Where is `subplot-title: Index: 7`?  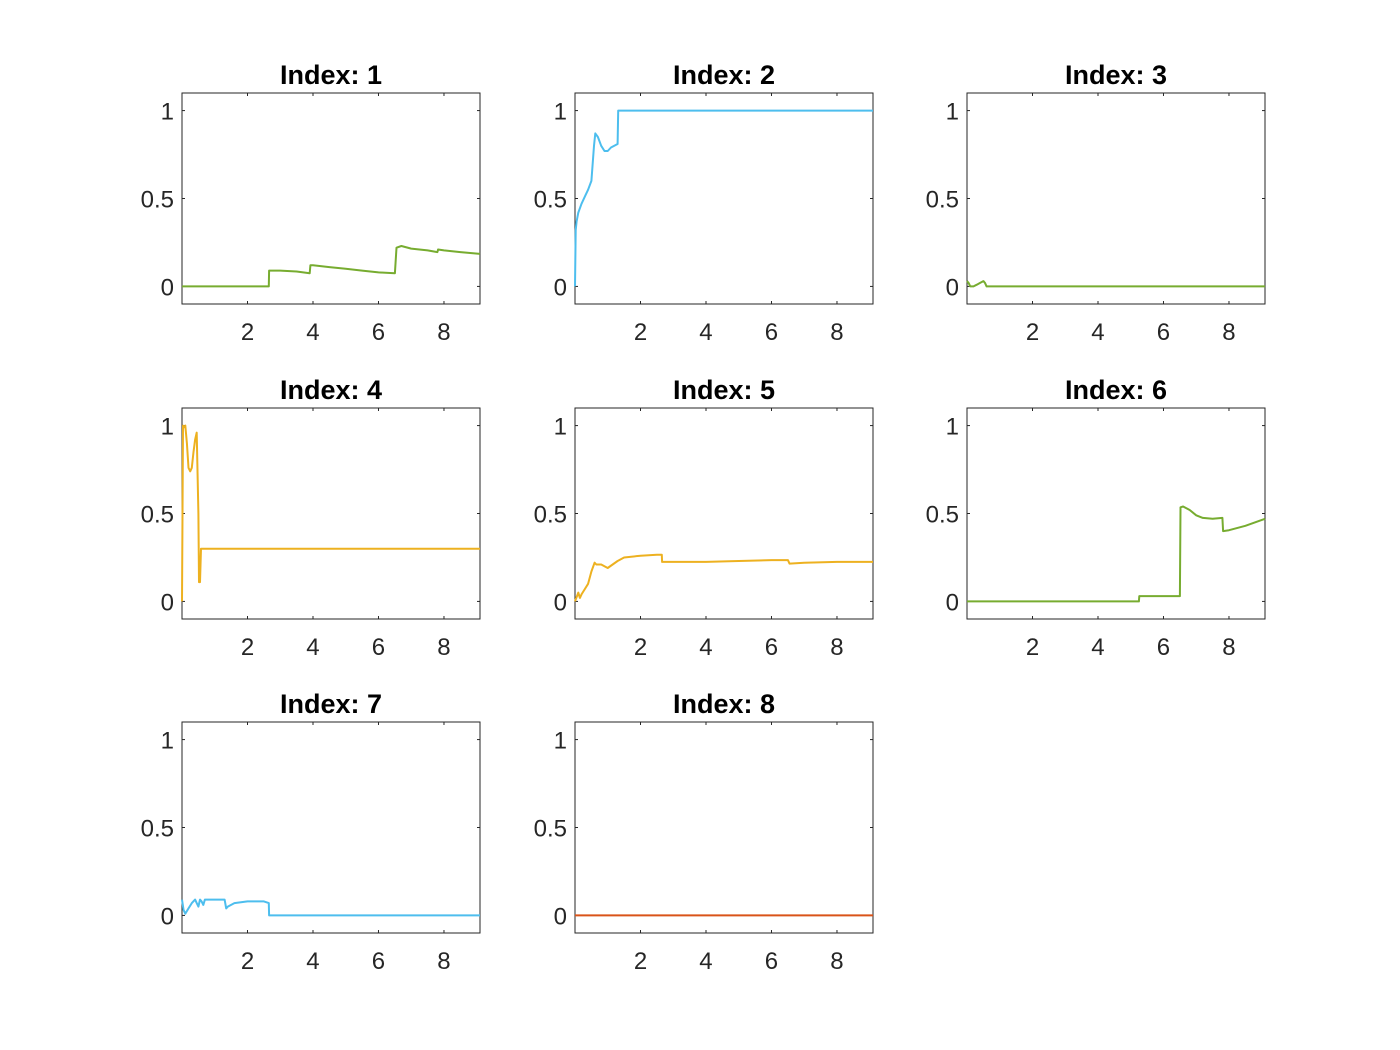 subplot-title: Index: 7 is located at coordinates (331, 704).